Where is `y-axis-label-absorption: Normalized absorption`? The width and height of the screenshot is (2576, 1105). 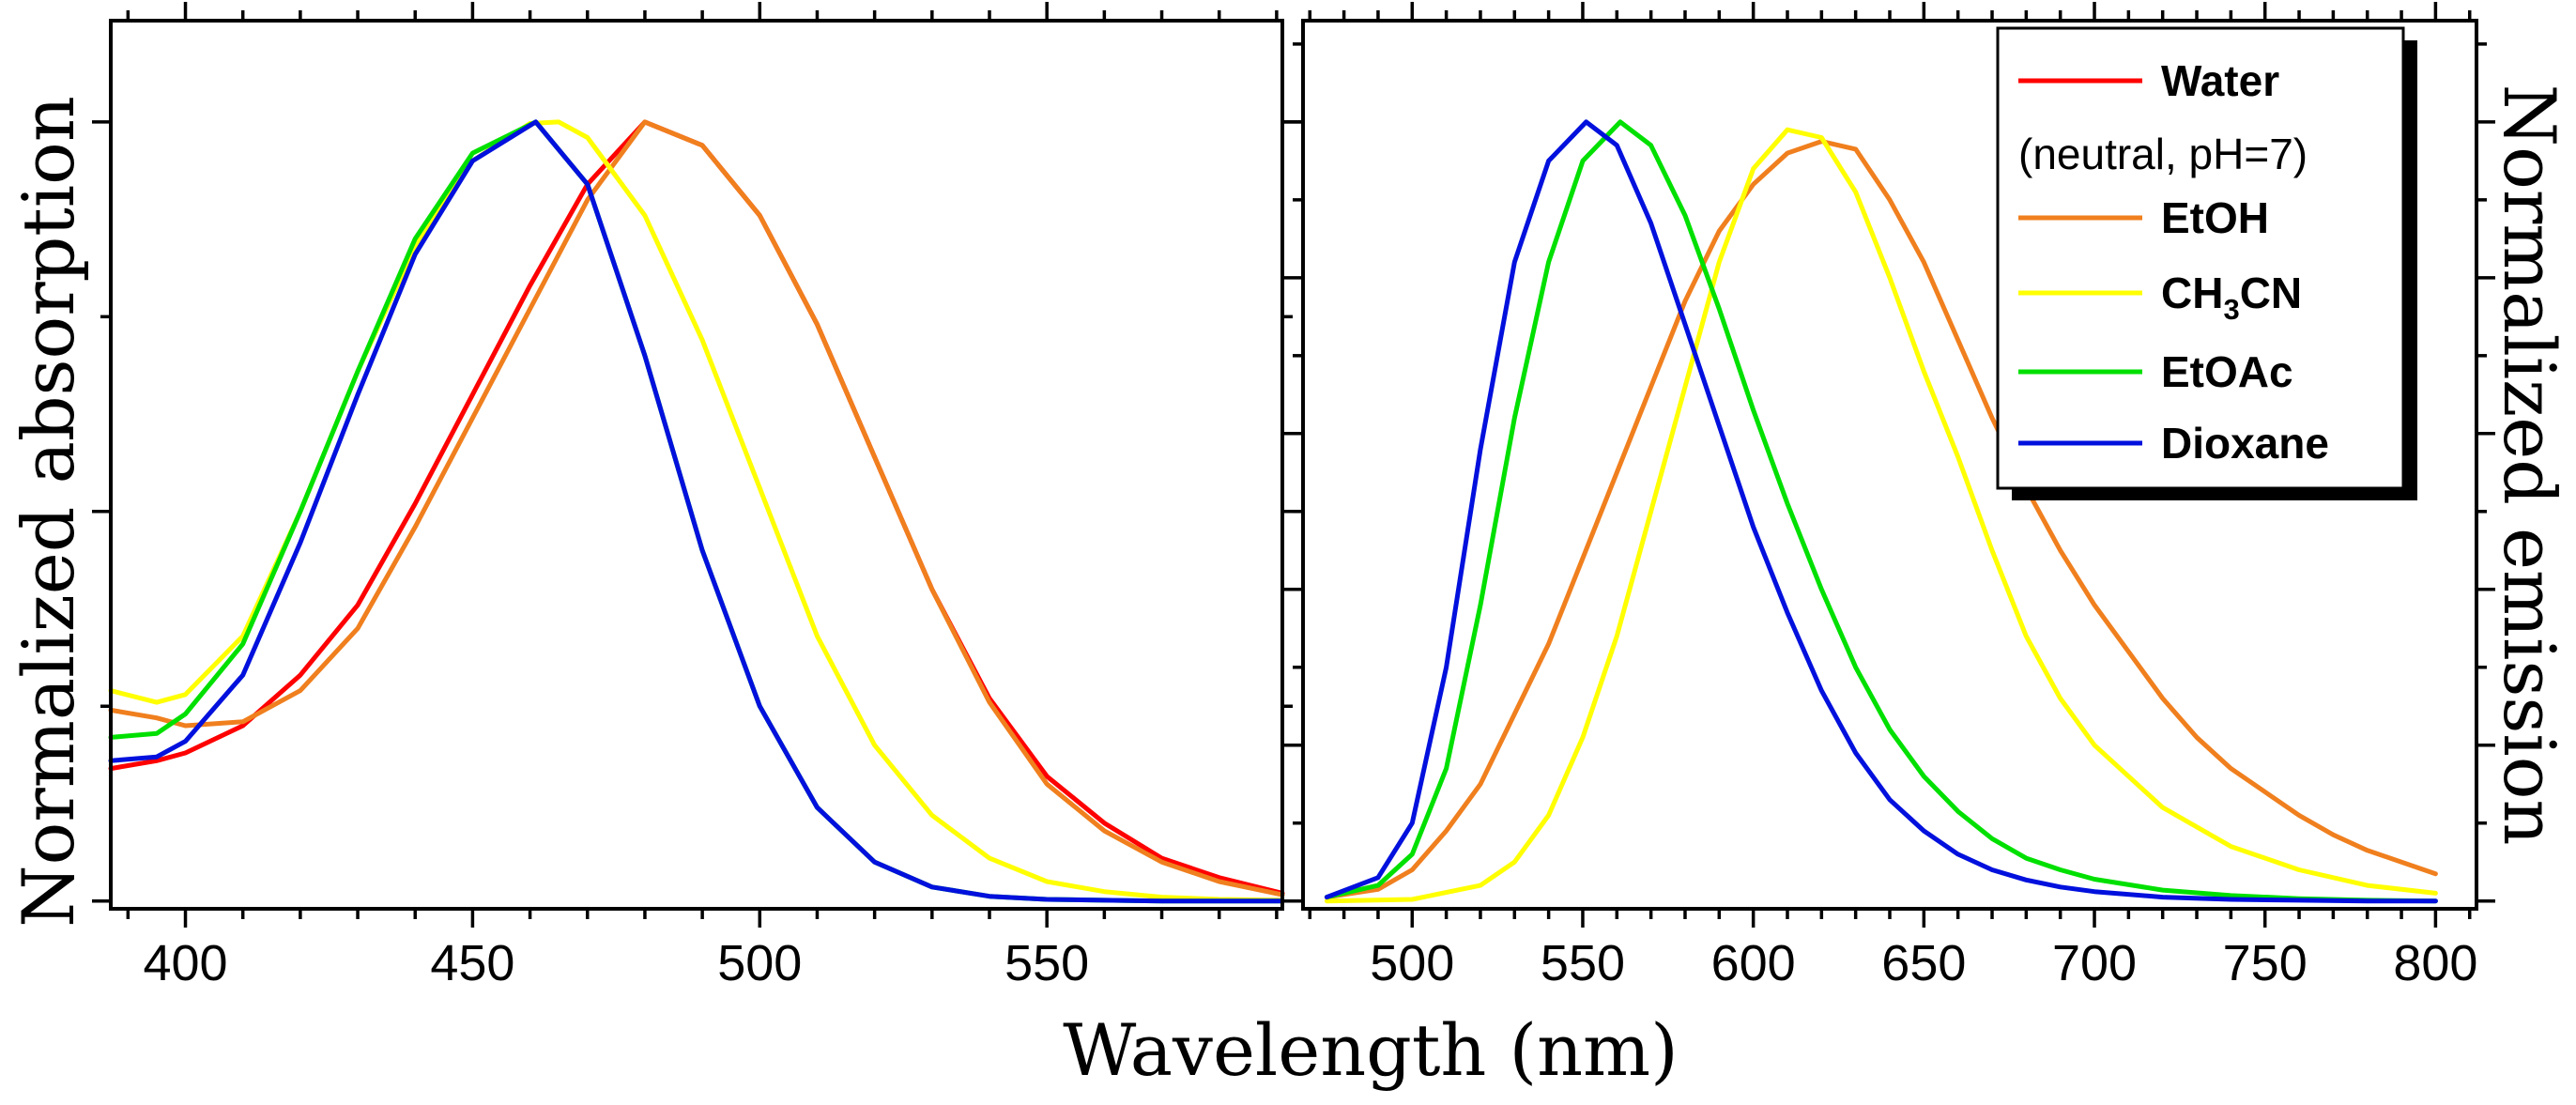
y-axis-label-absorption: Normalized absorption is located at coordinates (49, 512).